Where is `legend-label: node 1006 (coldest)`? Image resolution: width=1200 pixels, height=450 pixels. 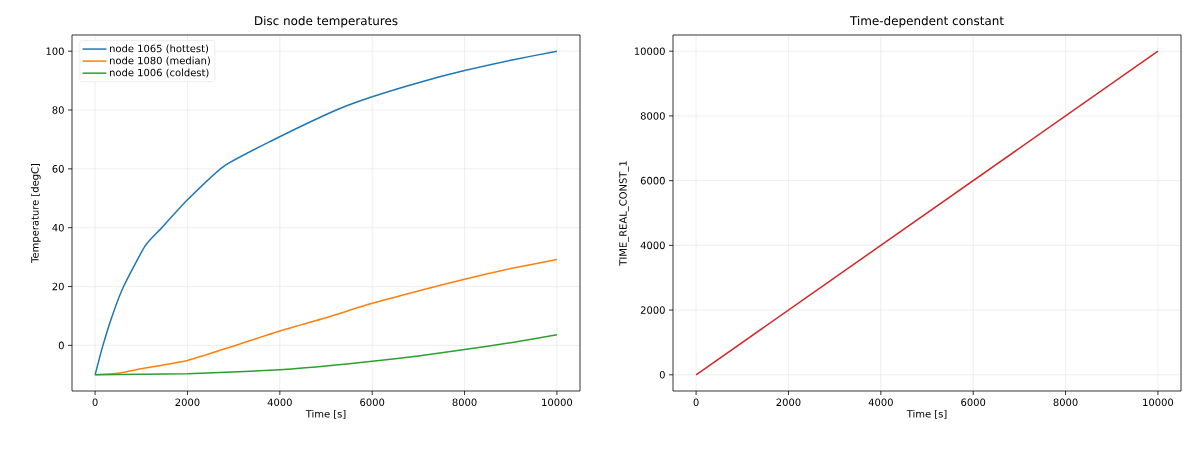 legend-label: node 1006 (coldest) is located at coordinates (159, 73).